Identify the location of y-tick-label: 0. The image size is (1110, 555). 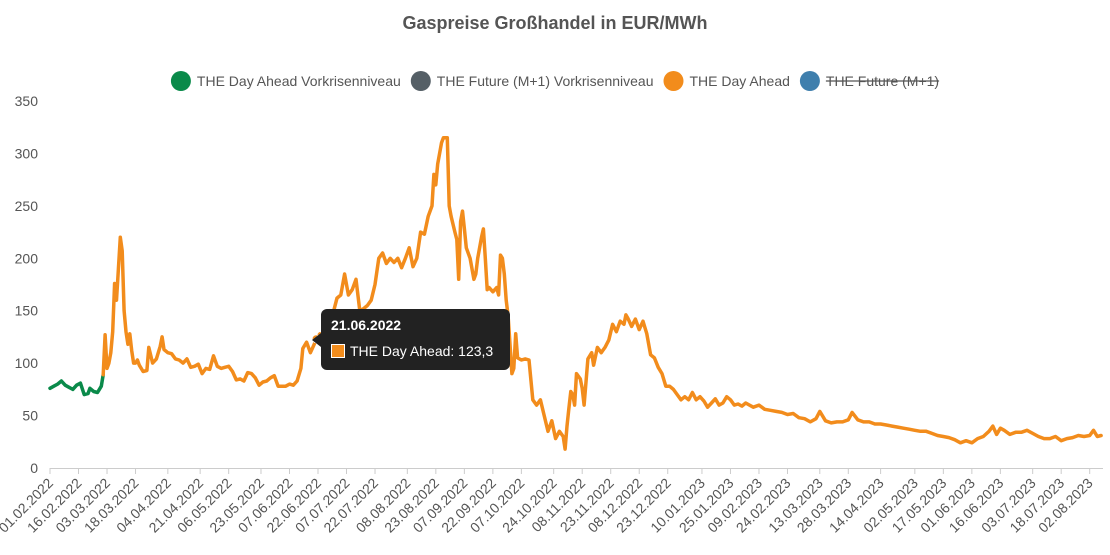
(34, 468).